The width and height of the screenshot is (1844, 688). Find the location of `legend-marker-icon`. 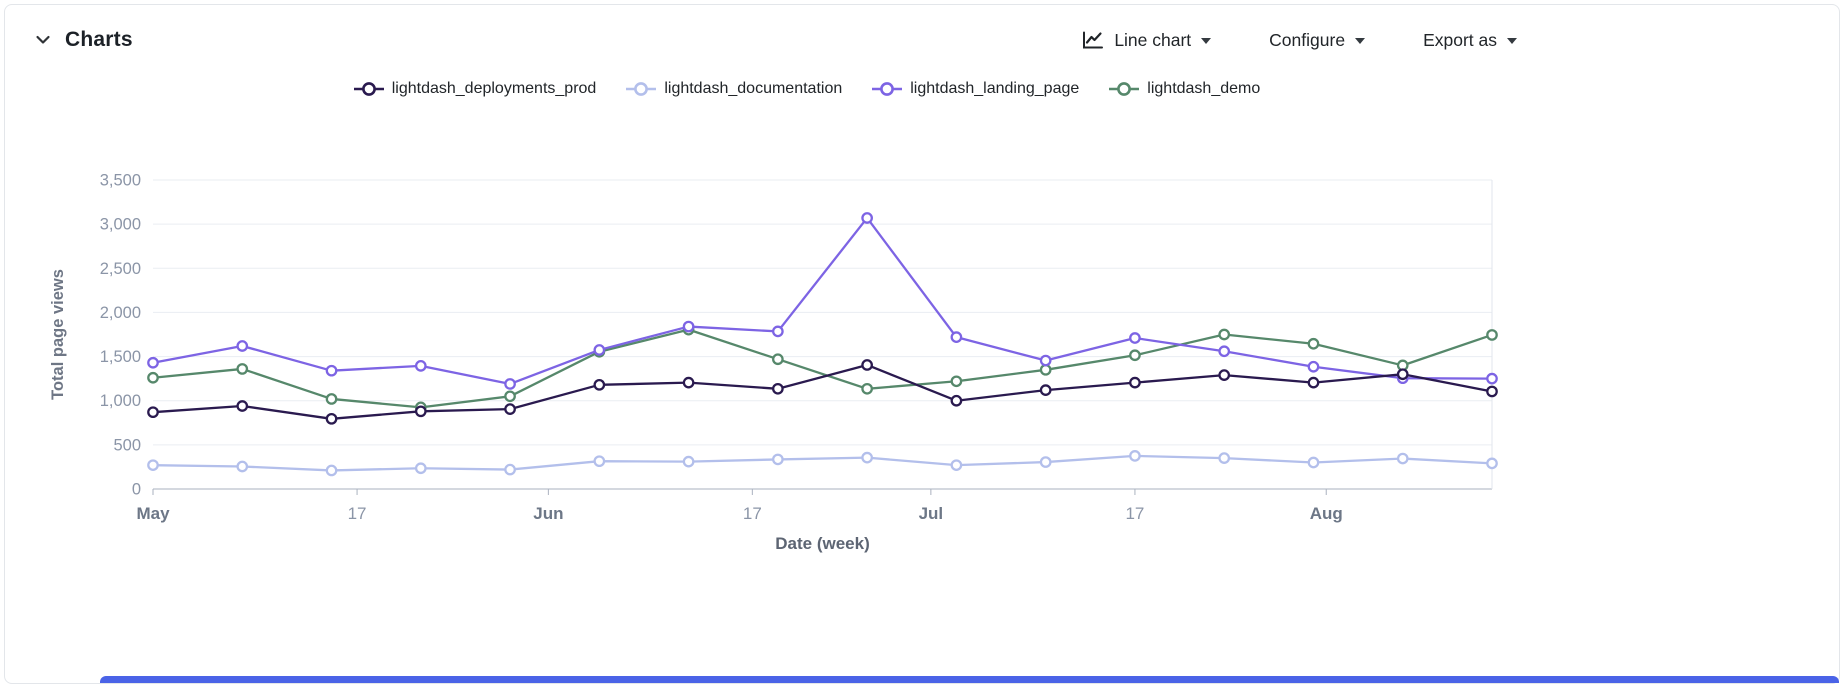

legend-marker-icon is located at coordinates (1124, 89).